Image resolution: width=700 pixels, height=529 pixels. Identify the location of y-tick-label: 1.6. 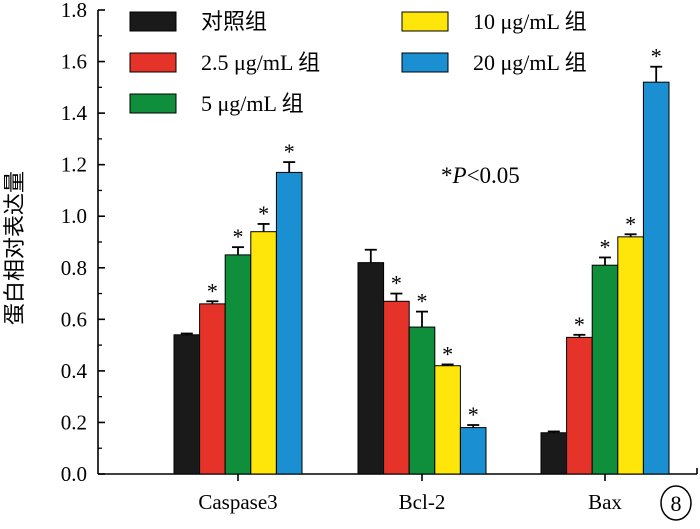
(74, 62).